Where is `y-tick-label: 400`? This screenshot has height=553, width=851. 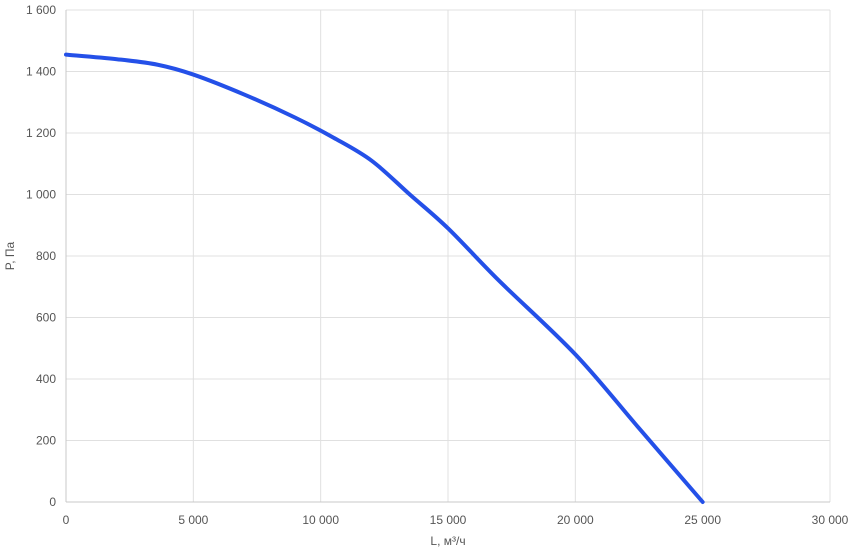
y-tick-label: 400 is located at coordinates (46, 379).